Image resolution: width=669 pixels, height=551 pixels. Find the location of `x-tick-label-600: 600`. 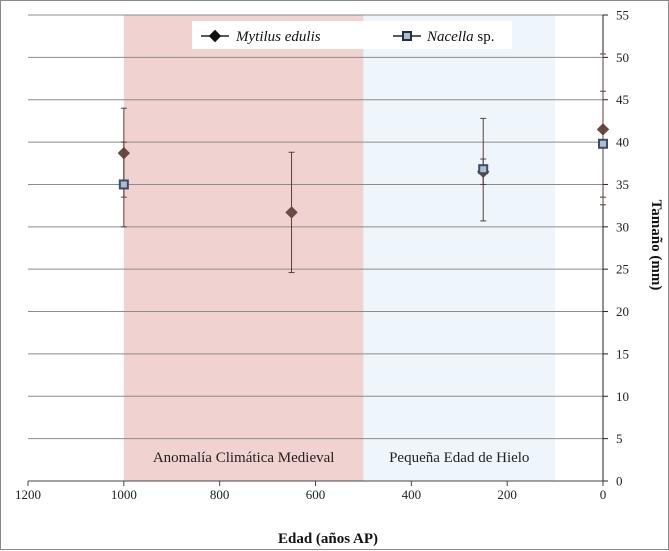

x-tick-label-600: 600 is located at coordinates (316, 494).